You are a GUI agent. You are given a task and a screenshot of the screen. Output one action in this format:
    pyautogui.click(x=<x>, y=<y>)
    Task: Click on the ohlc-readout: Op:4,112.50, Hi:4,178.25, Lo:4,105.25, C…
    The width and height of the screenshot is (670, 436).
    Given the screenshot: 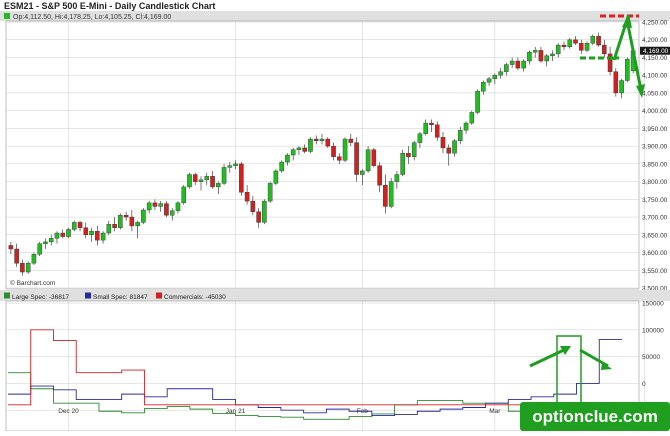 What is the action you would take?
    pyautogui.click(x=92, y=17)
    